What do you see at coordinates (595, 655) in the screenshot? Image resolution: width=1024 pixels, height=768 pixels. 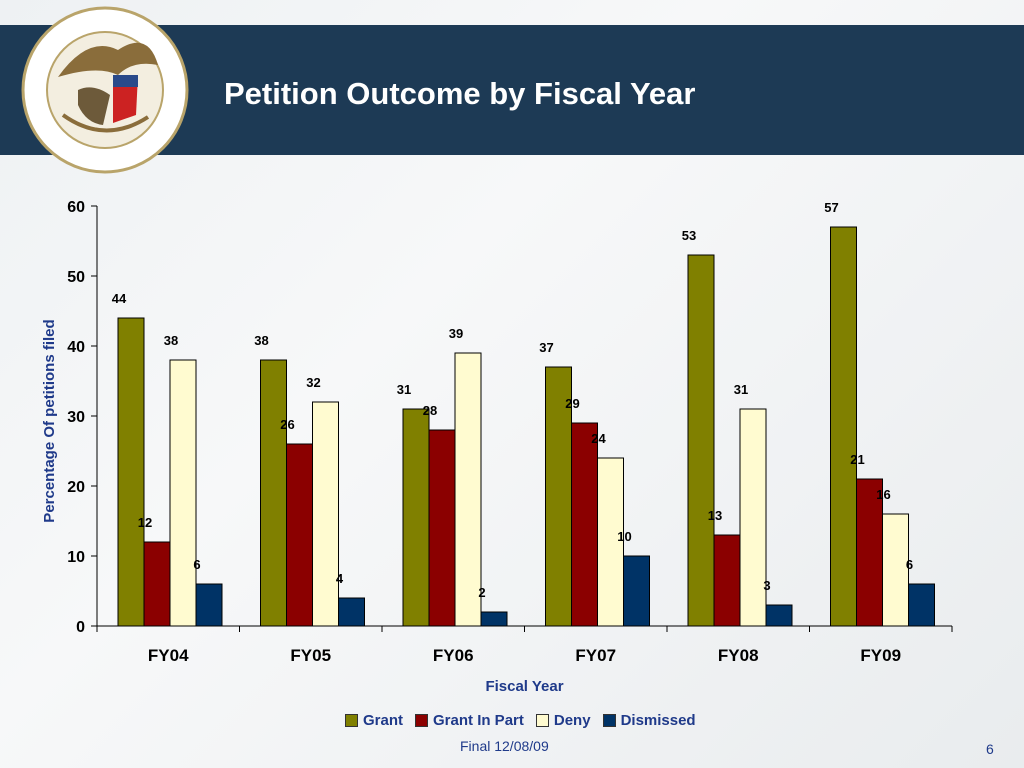 I see `x-tick-label: FY07` at bounding box center [595, 655].